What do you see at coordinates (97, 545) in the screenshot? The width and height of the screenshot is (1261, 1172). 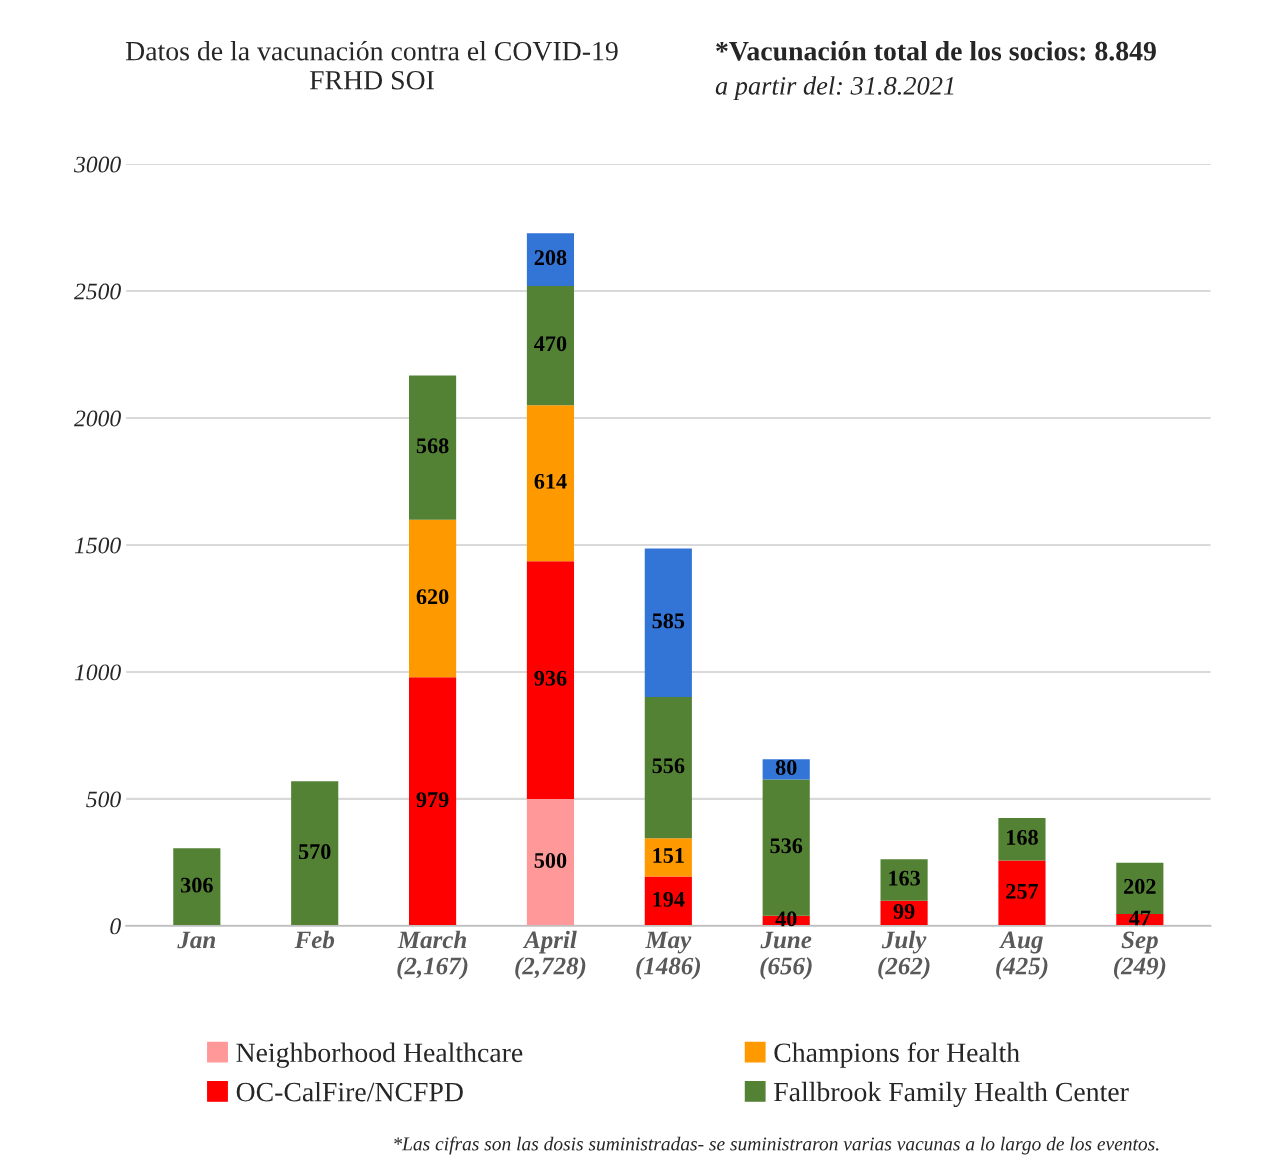 I see `y-tick-label: 1500` at bounding box center [97, 545].